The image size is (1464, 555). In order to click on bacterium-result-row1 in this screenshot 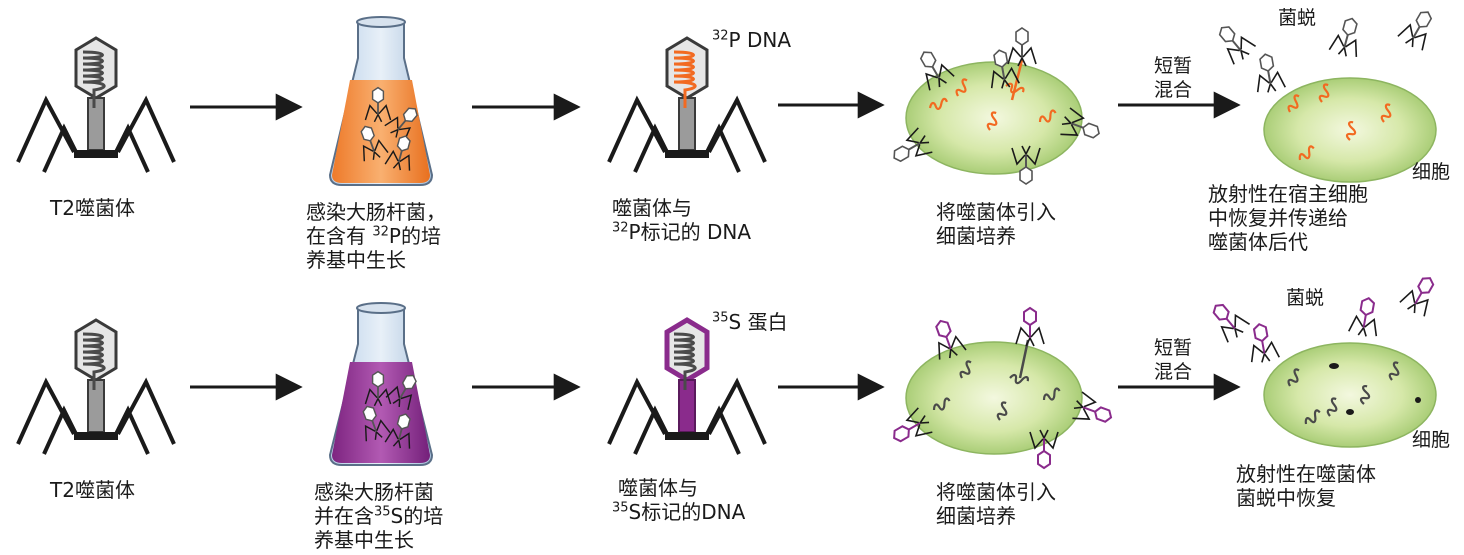, I will do `click(1325, 93)`.